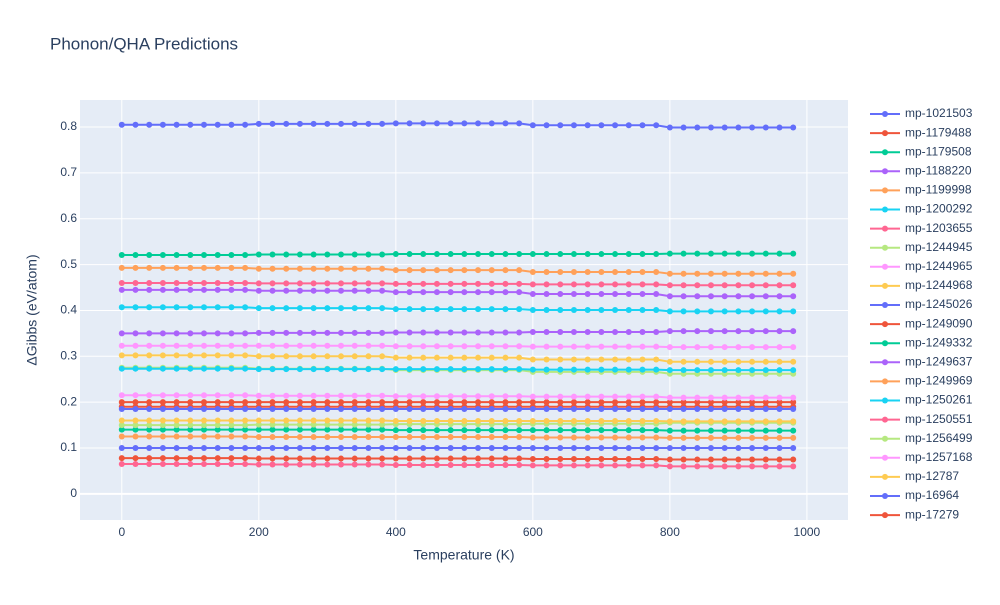 This screenshot has width=1000, height=605. What do you see at coordinates (914, 514) in the screenshot?
I see `legend-item: mp-17279` at bounding box center [914, 514].